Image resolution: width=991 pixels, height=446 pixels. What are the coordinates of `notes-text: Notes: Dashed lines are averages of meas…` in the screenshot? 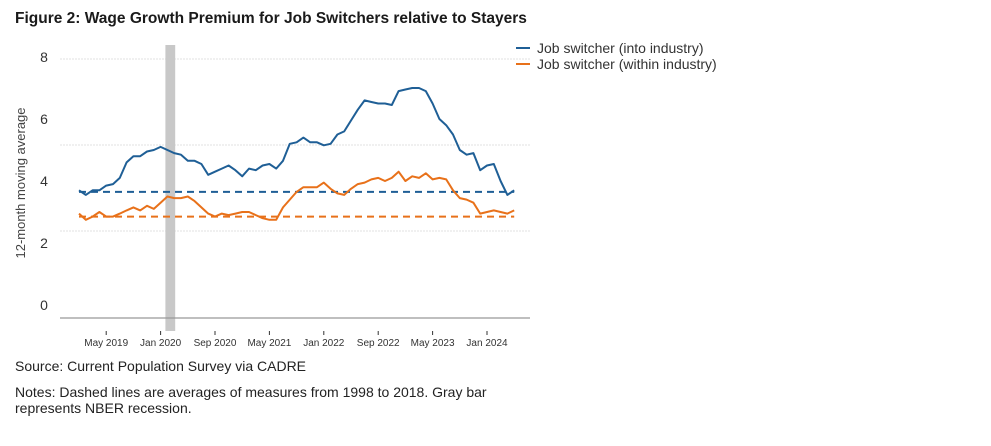 It's located at (251, 400).